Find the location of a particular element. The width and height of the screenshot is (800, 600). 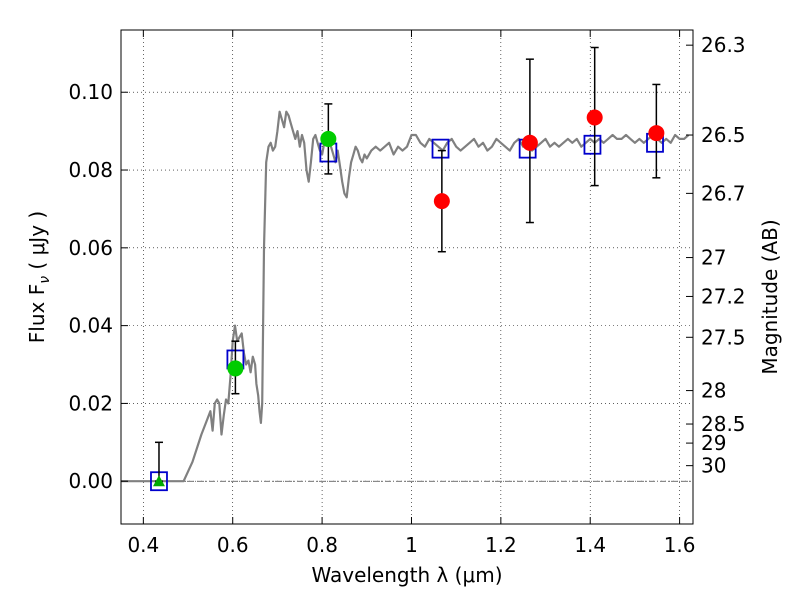

y2-tick-label: 28.5 is located at coordinates (723, 424).